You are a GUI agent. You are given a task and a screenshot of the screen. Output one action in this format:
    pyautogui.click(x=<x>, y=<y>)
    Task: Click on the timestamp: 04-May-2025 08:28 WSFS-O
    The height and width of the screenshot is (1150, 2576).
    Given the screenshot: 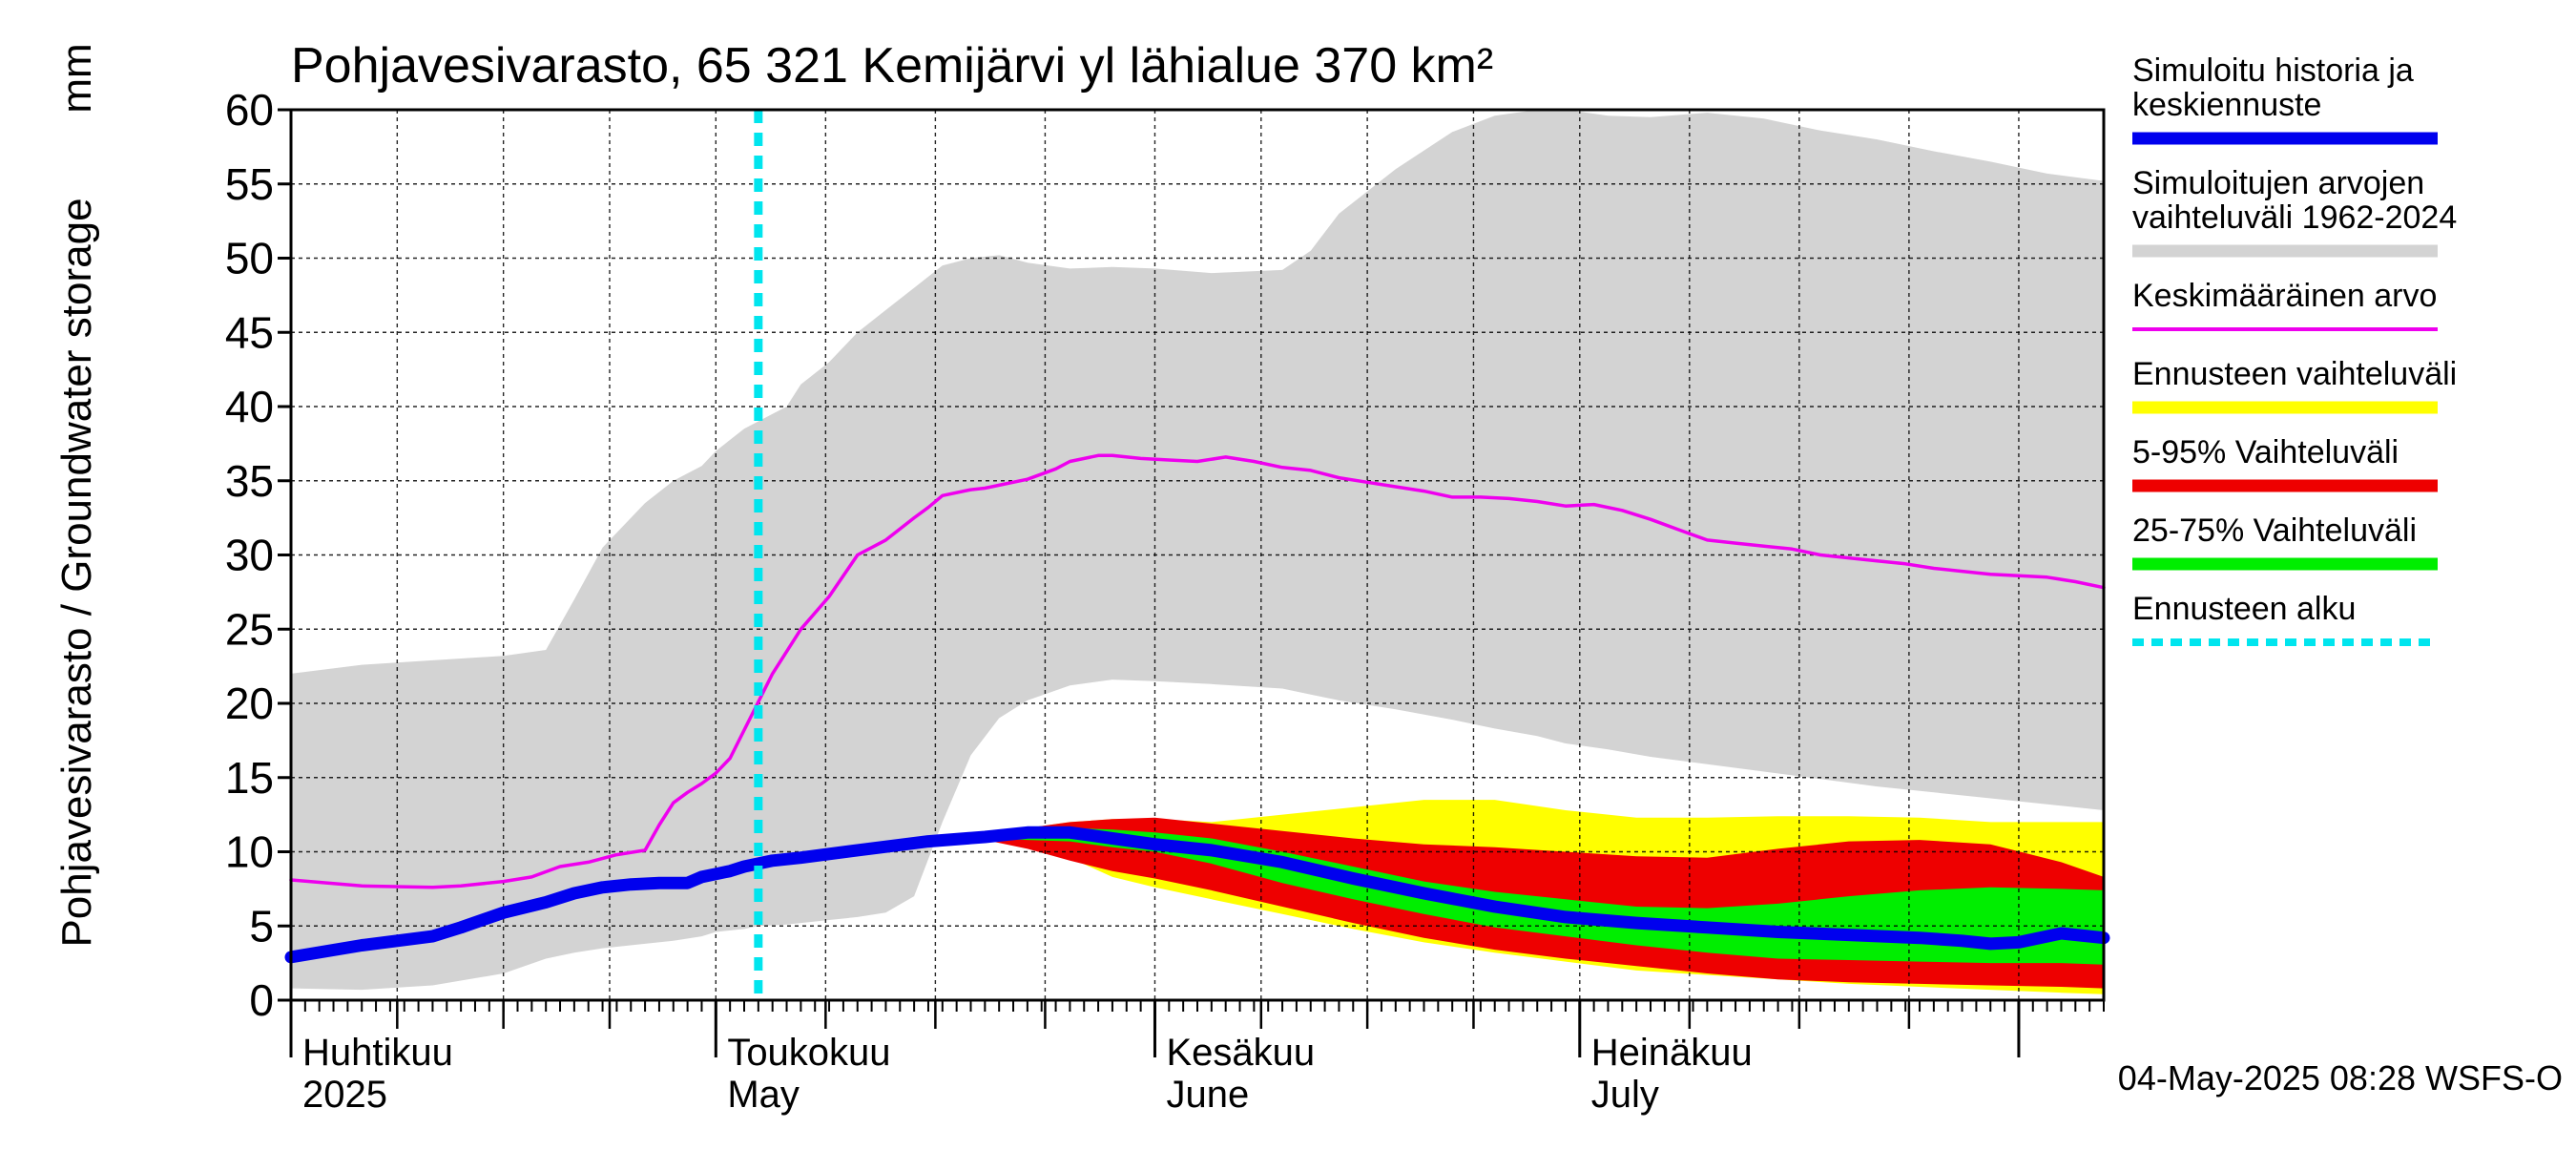 What is the action you would take?
    pyautogui.click(x=2340, y=1078)
    